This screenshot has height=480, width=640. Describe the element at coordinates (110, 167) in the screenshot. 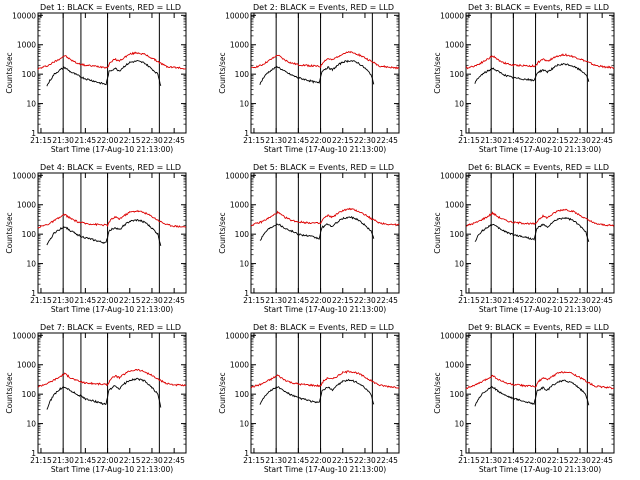

I see `panel-title: Det 4: BLACK = Events, RED = LLD` at that location.